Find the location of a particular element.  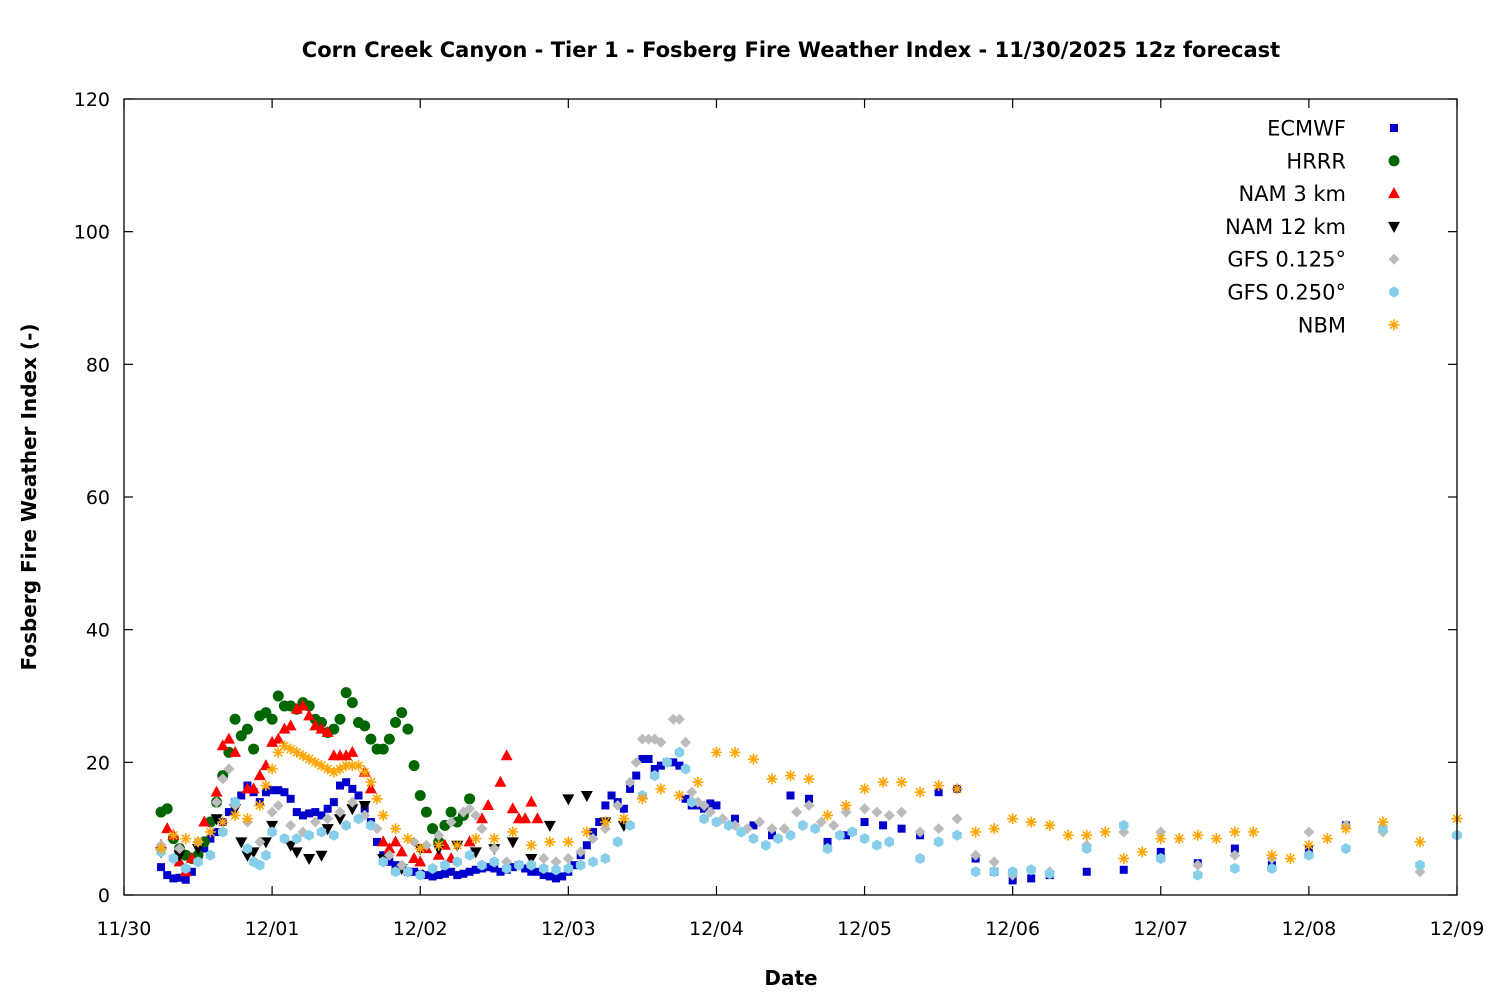

y-tick-label: 60 is located at coordinates (98, 498).